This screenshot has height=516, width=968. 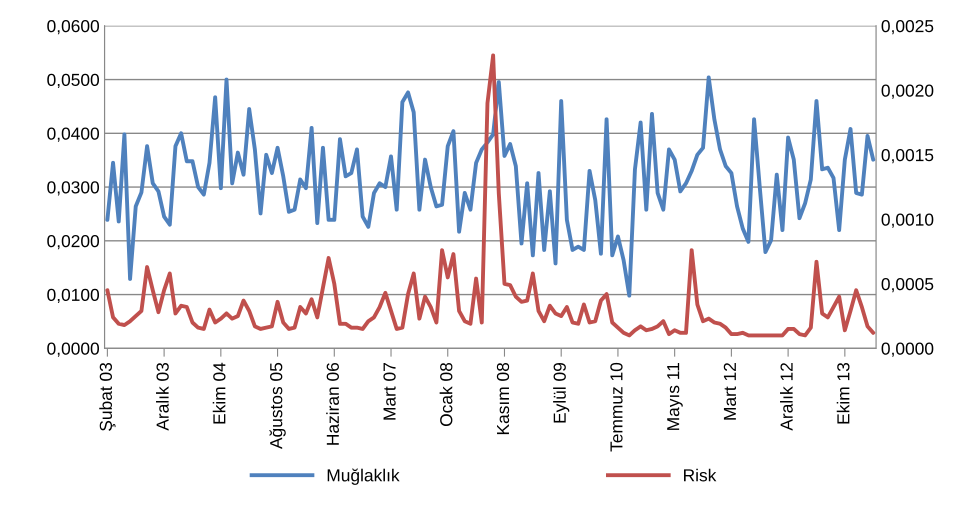 What do you see at coordinates (73, 81) in the screenshot?
I see `y-tick-label: 0,0500` at bounding box center [73, 81].